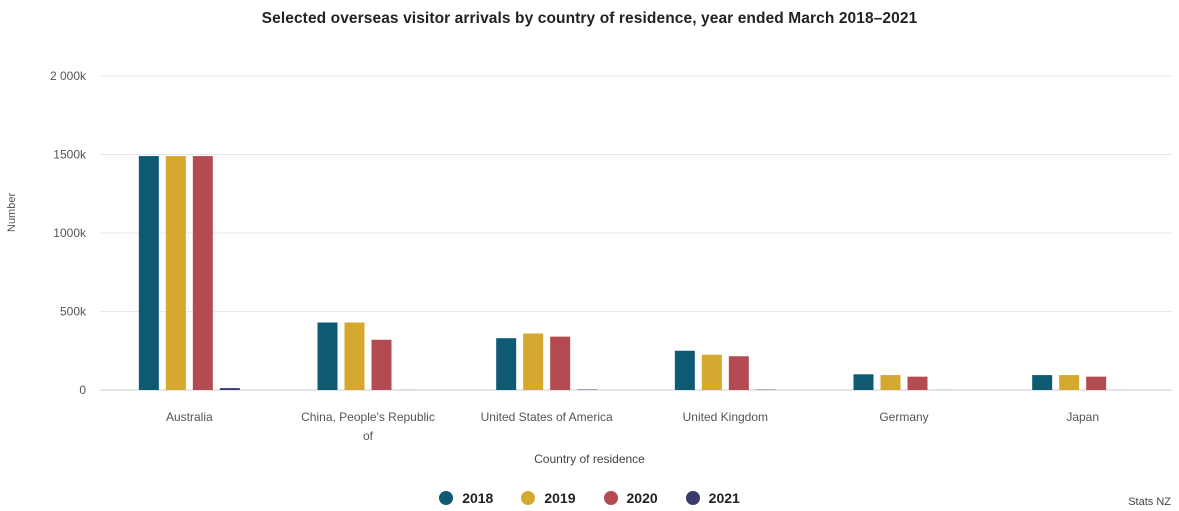  Describe the element at coordinates (589, 459) in the screenshot. I see `x-axis-label: Country of residence` at that location.